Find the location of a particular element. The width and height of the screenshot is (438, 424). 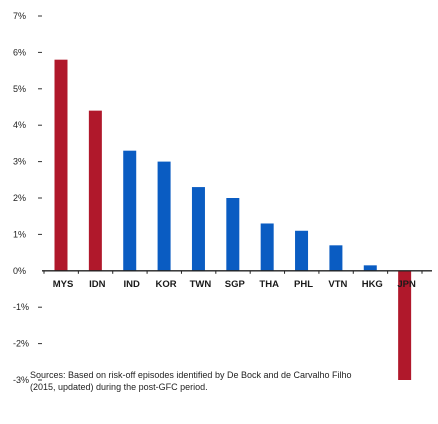

bar-idn is located at coordinates (95, 190).